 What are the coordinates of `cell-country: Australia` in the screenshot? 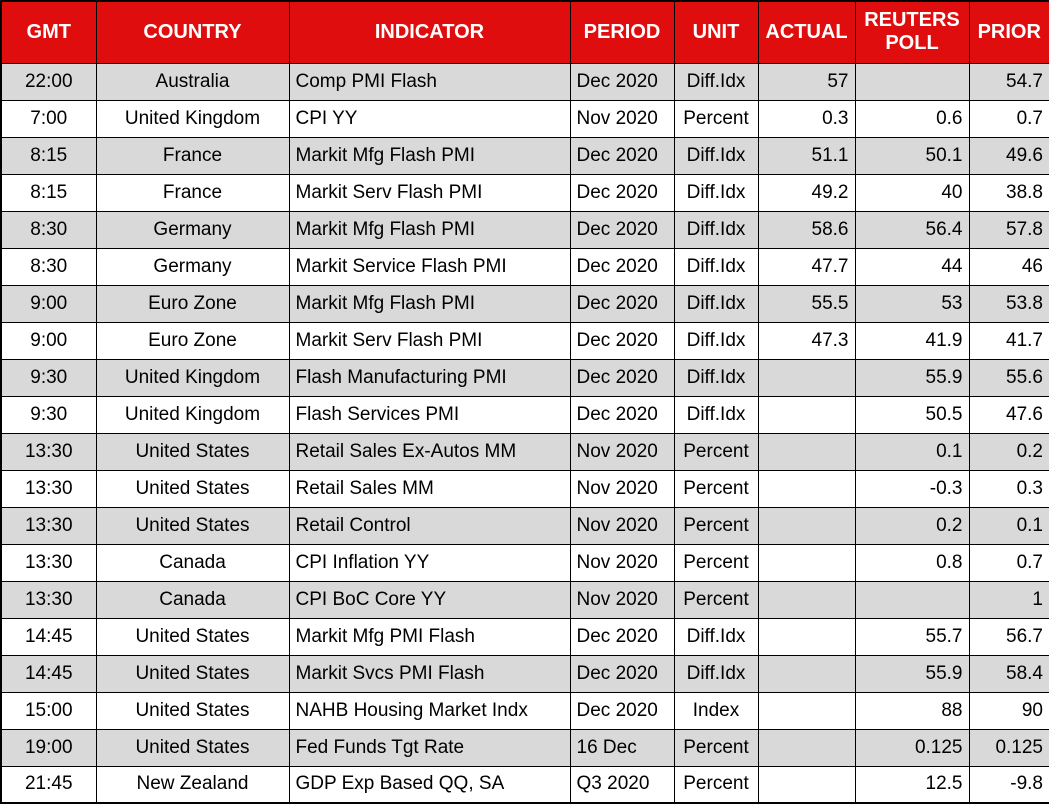 It's located at (192, 81).